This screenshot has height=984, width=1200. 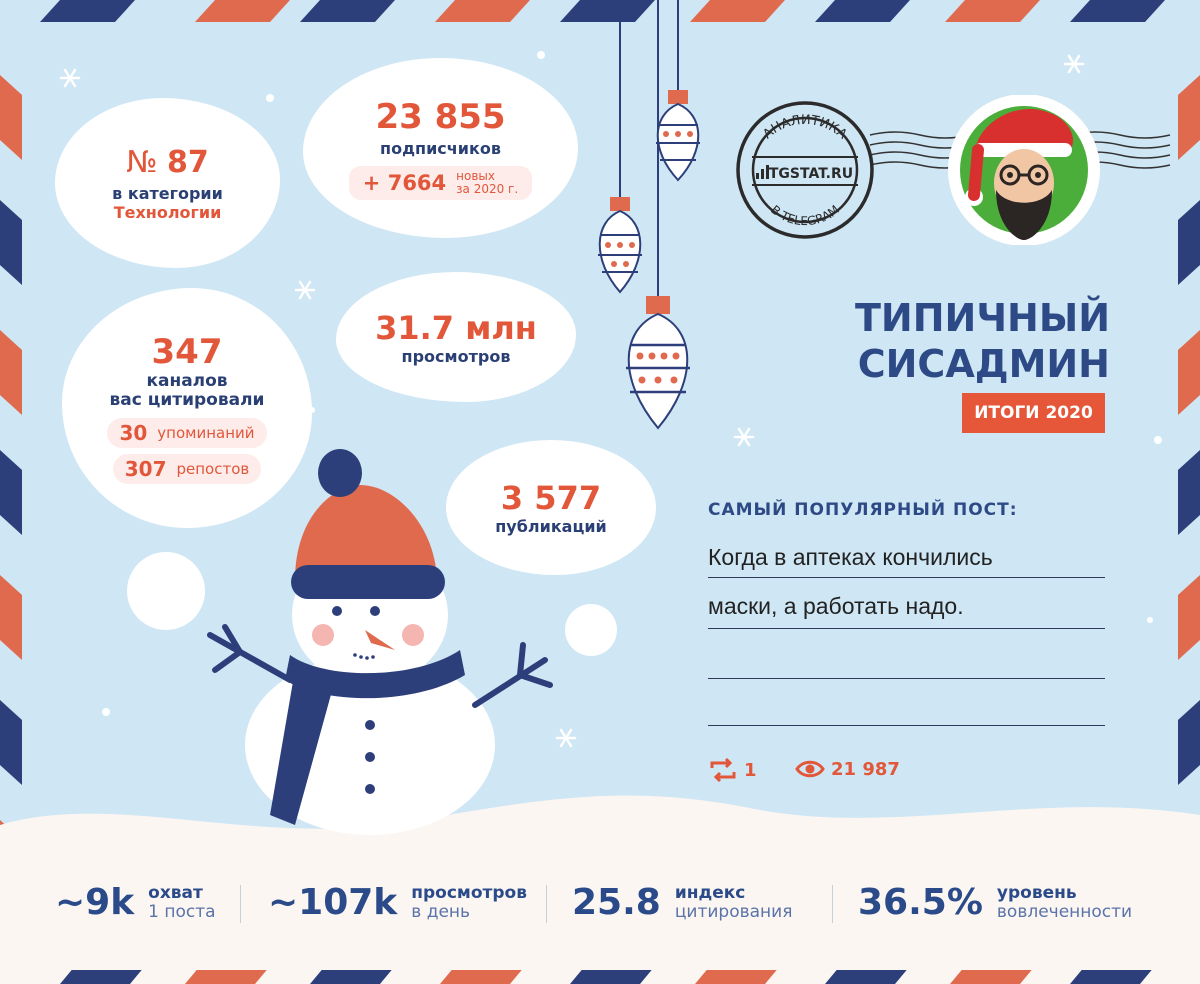 I want to click on publications-label: публикаций, so click(x=551, y=526).